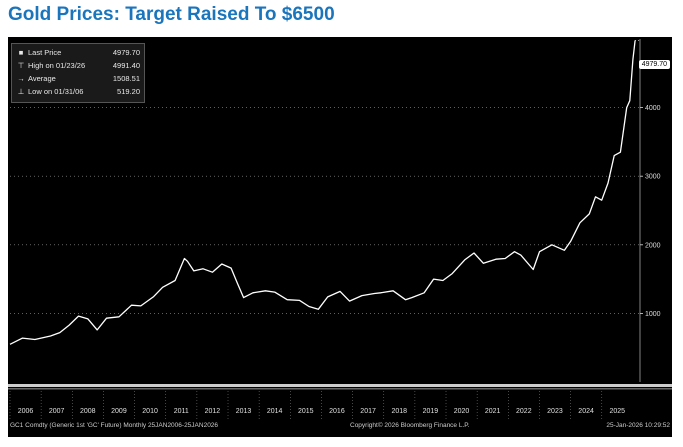 This screenshot has width=683, height=447. What do you see at coordinates (21, 78) in the screenshot?
I see `arrow-right-icon: →` at bounding box center [21, 78].